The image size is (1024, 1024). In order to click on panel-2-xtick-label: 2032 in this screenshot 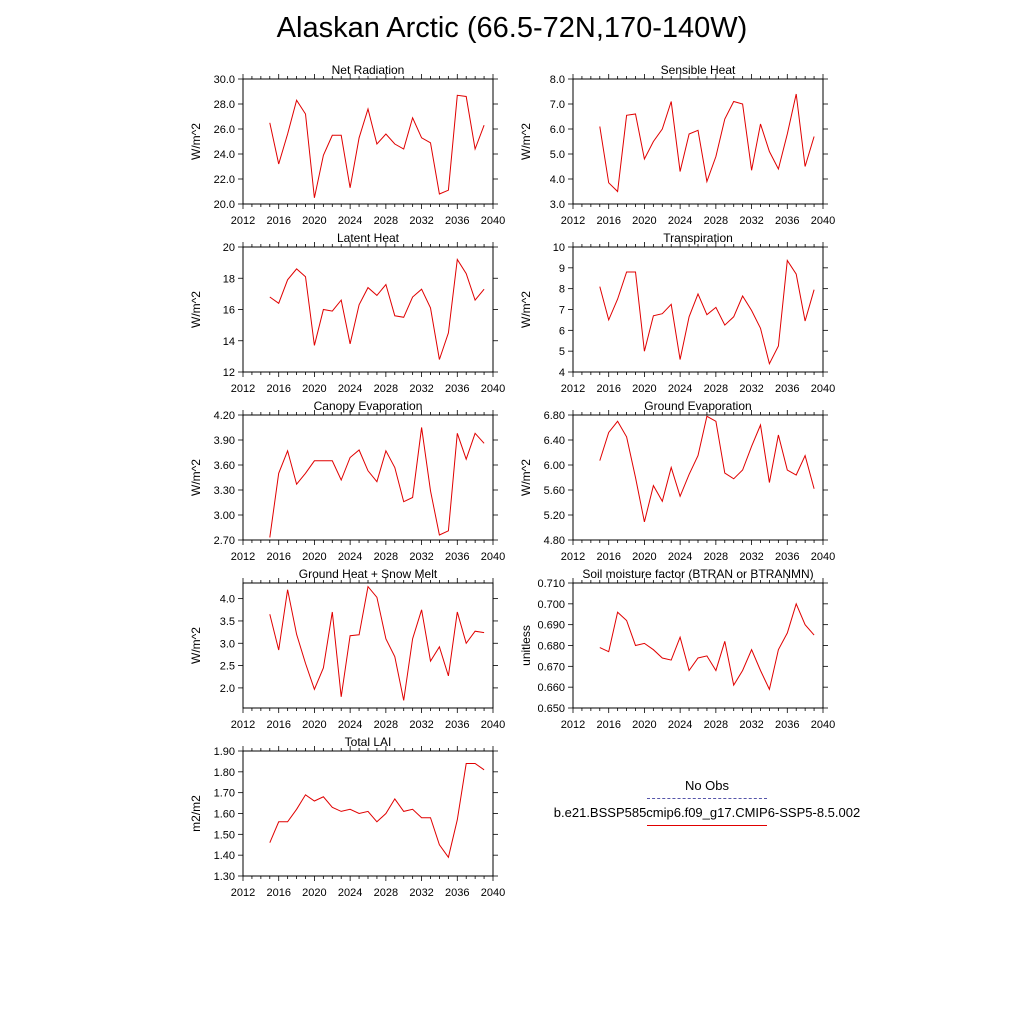, I will do `click(751, 221)`.